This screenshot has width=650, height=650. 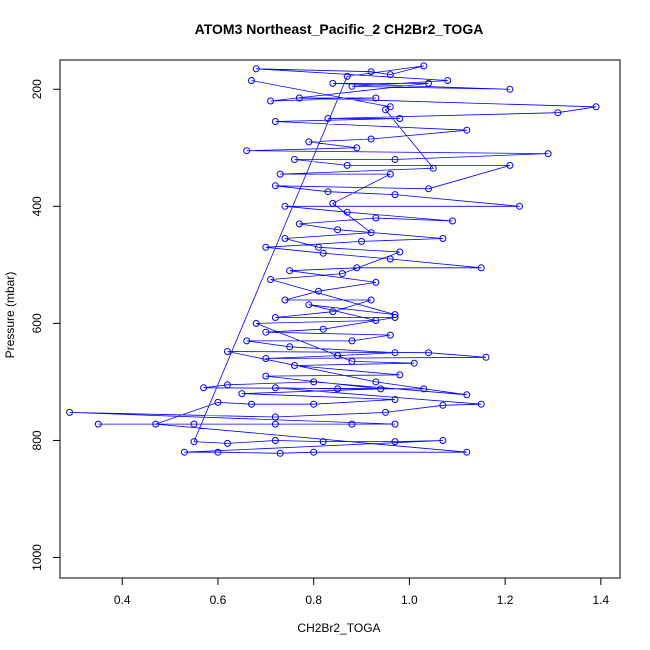 I want to click on y-tick-label: 800, so click(x=37, y=440).